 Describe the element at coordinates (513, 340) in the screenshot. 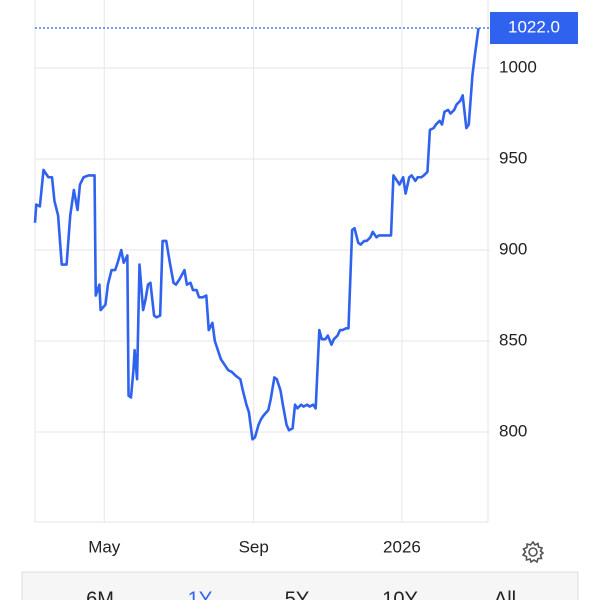

I see `y-tick-label: 850` at that location.